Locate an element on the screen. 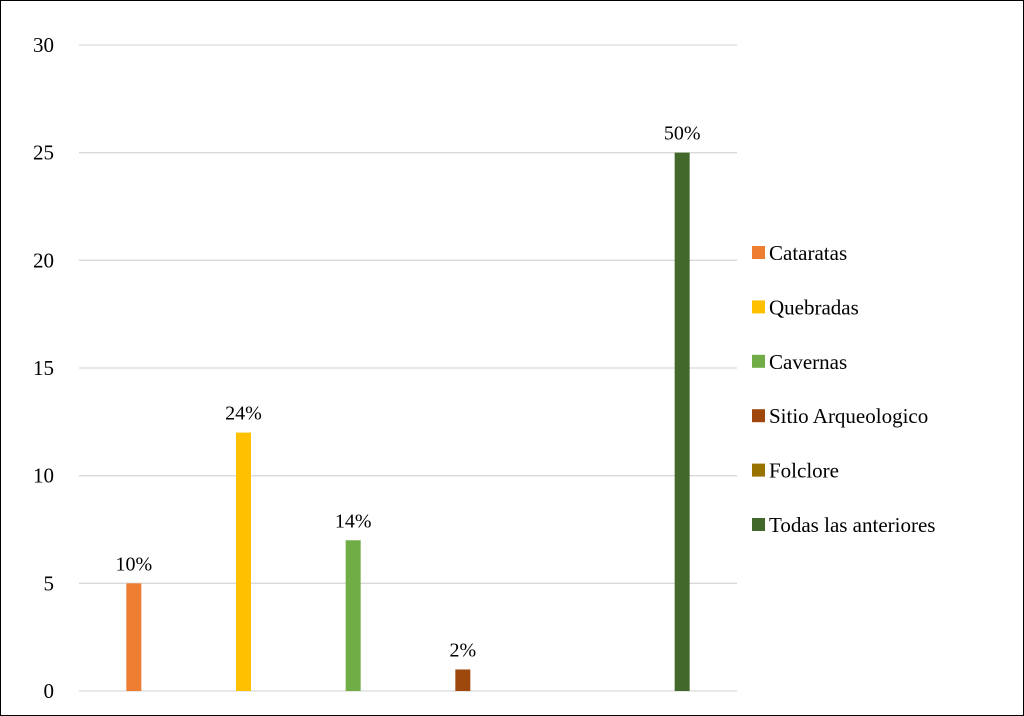  y-tick-label: 15 is located at coordinates (43, 368).